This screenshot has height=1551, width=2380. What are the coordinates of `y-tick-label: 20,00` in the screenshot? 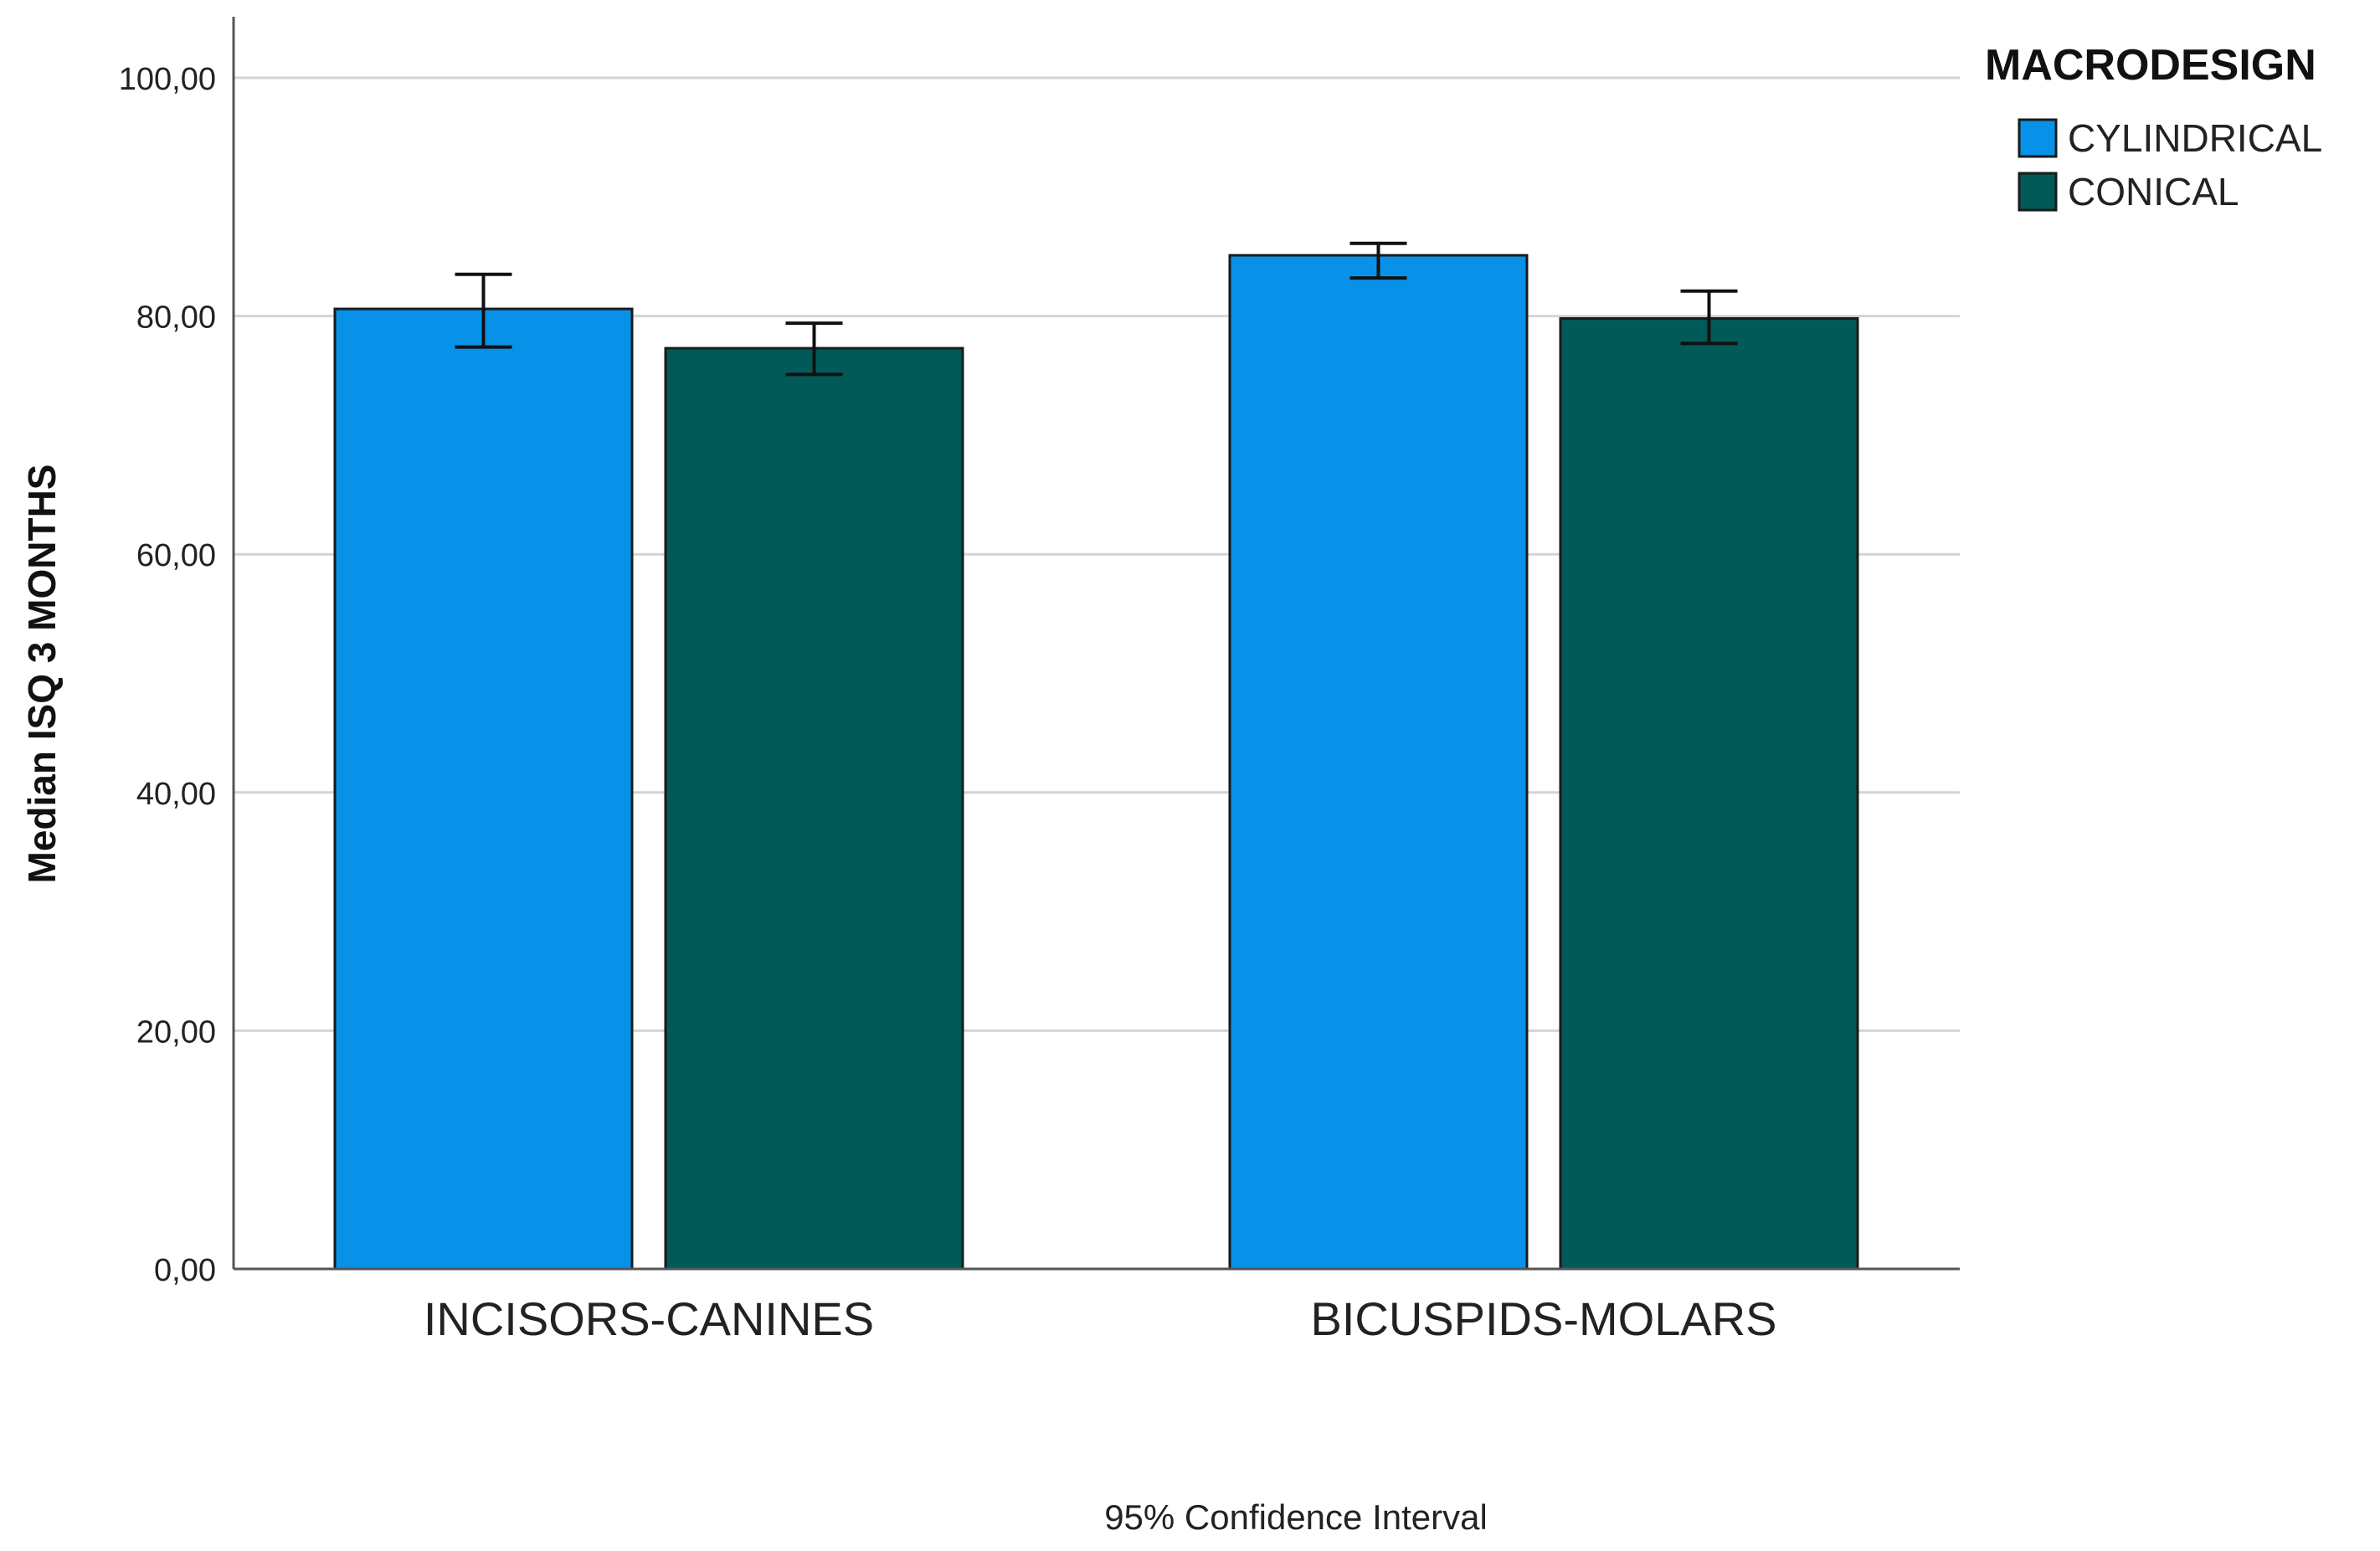 It's located at (176, 1032).